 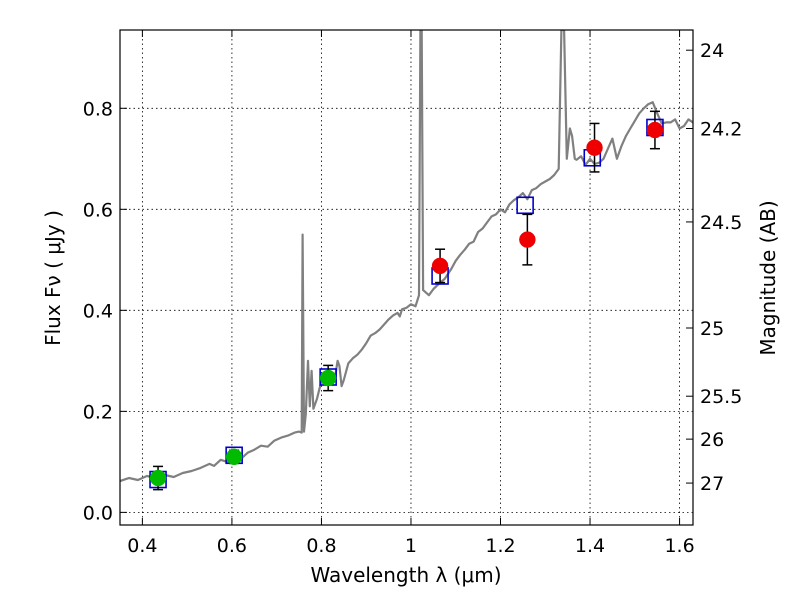 What do you see at coordinates (411, 546) in the screenshot?
I see `x-tick-label: 1` at bounding box center [411, 546].